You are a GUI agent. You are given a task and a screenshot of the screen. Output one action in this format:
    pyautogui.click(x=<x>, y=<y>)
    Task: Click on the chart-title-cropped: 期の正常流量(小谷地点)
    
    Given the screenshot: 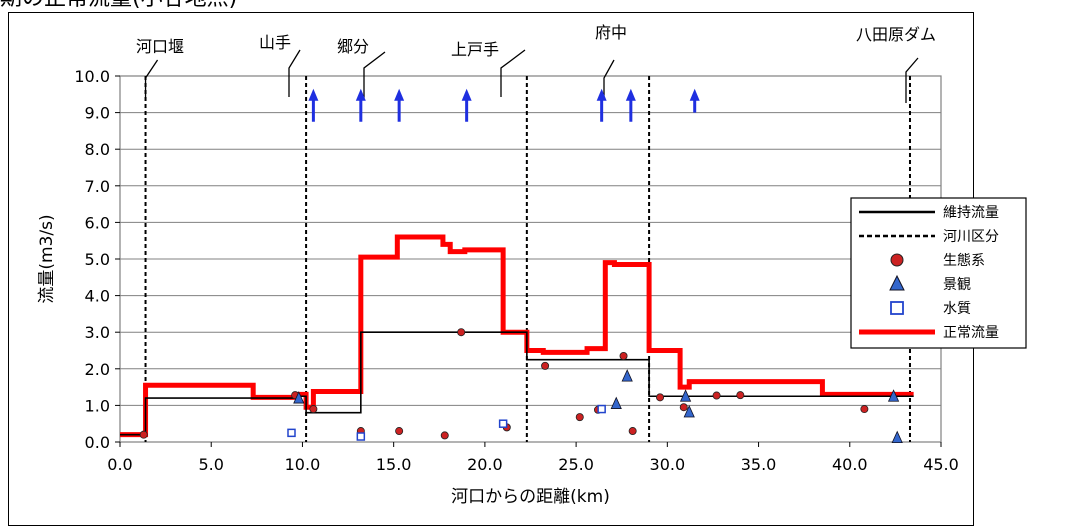 What is the action you would take?
    pyautogui.click(x=118, y=5)
    